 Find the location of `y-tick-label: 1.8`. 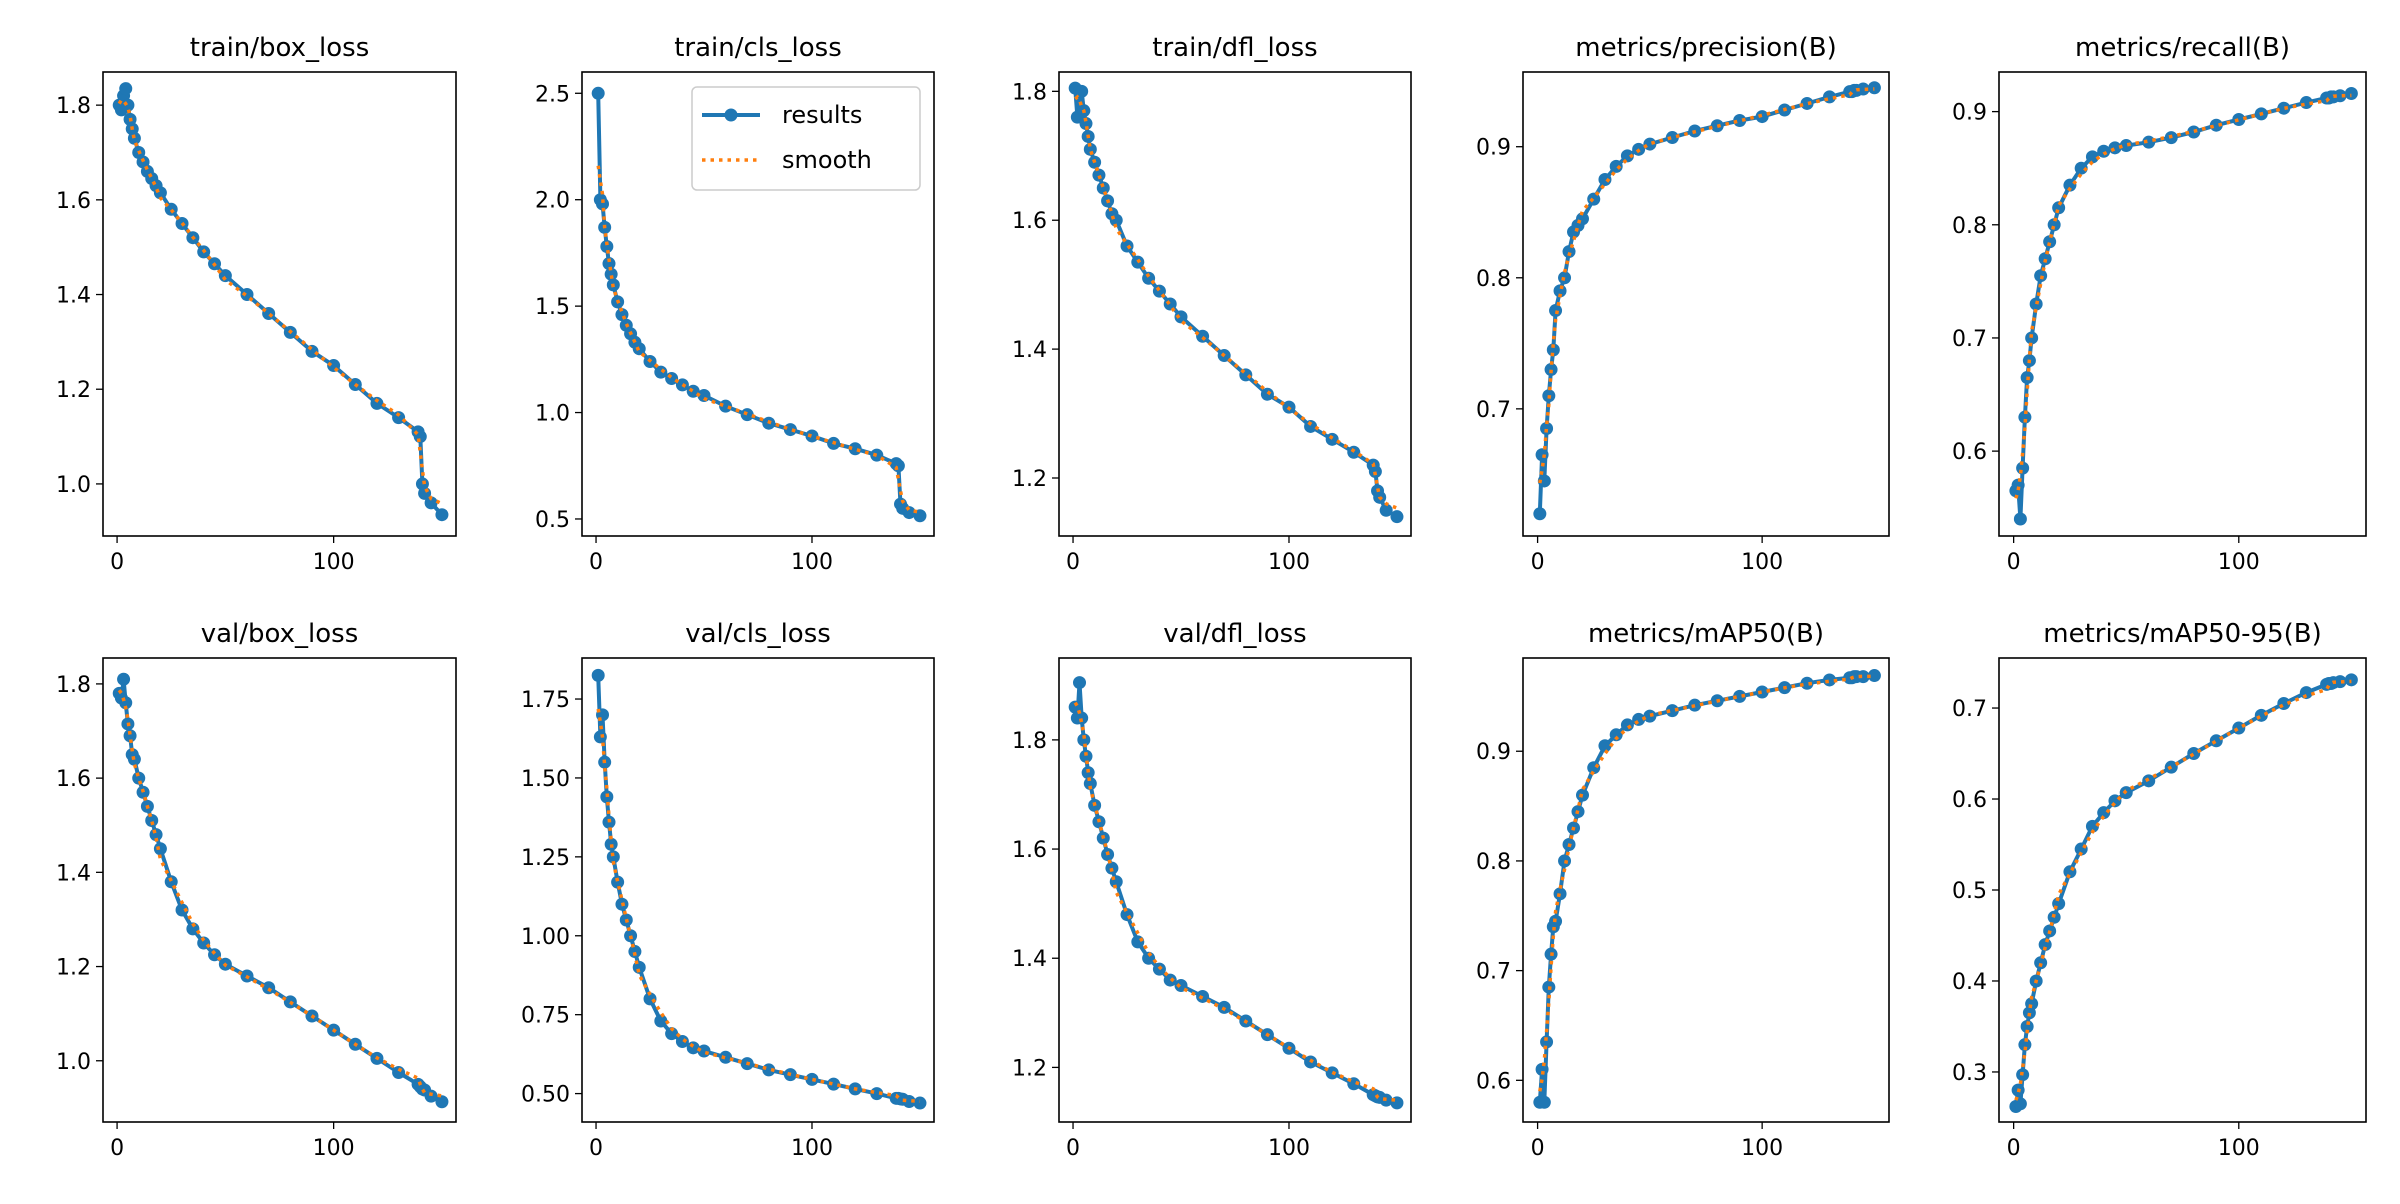

y-tick-label: 1.8 is located at coordinates (1029, 741).